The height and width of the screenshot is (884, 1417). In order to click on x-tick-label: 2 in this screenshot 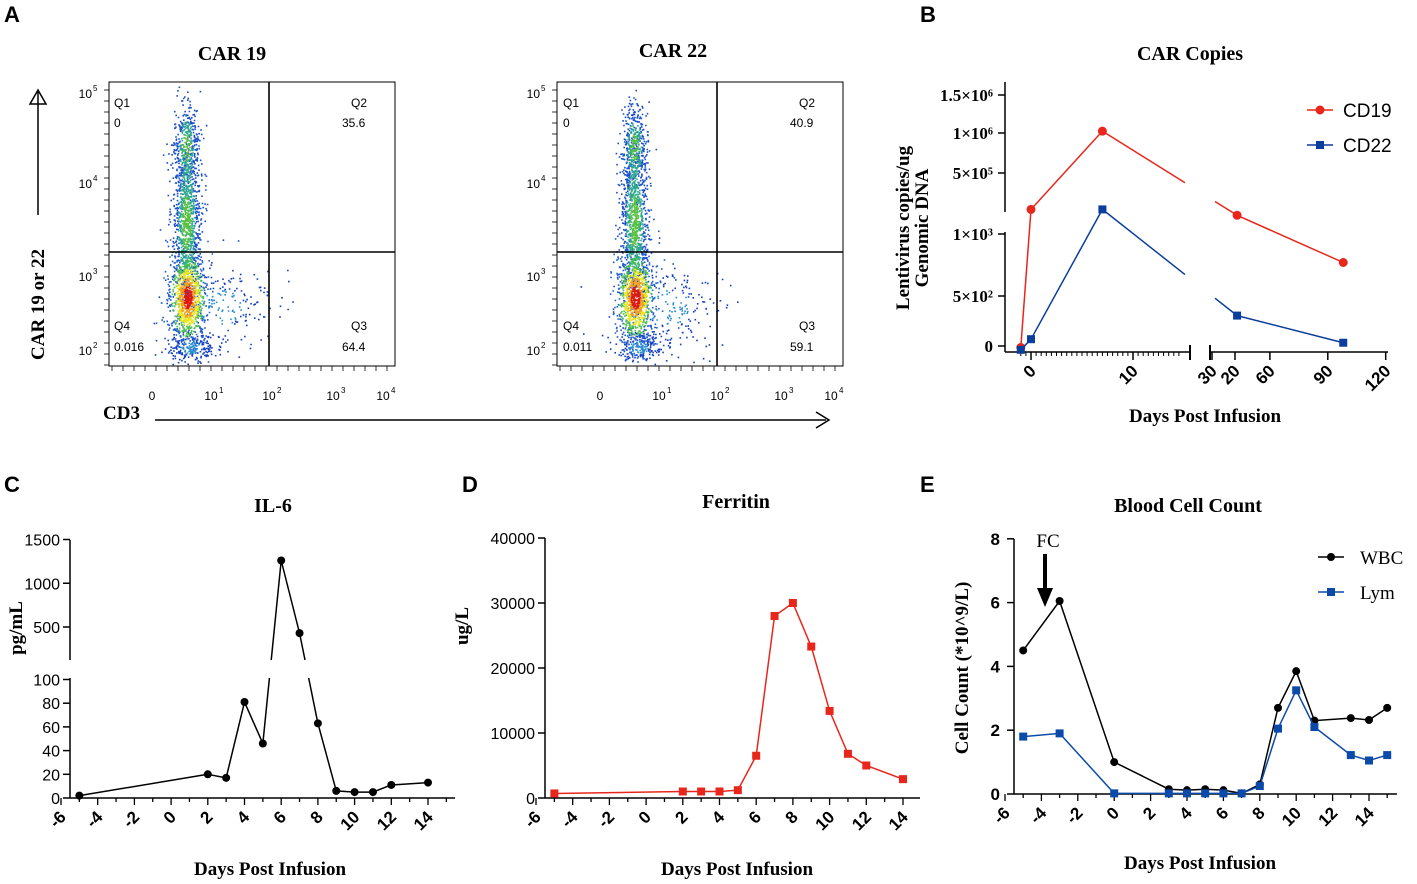, I will do `click(1149, 813)`.